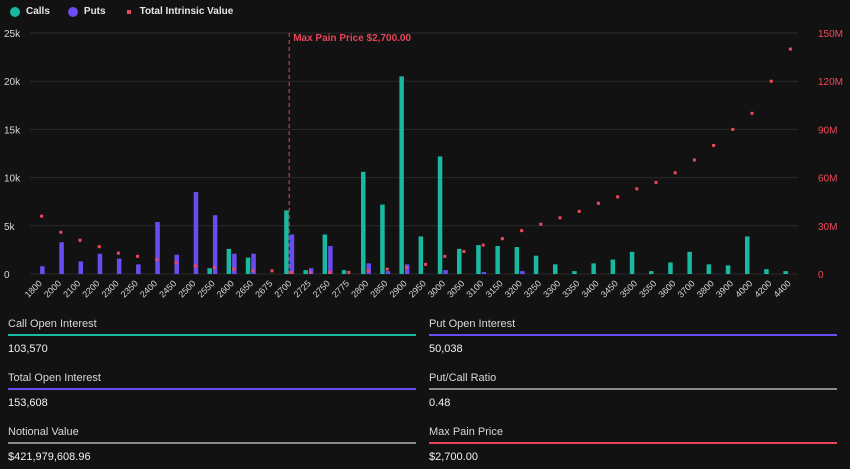  I want to click on y-tick-label: 5k, so click(10, 227).